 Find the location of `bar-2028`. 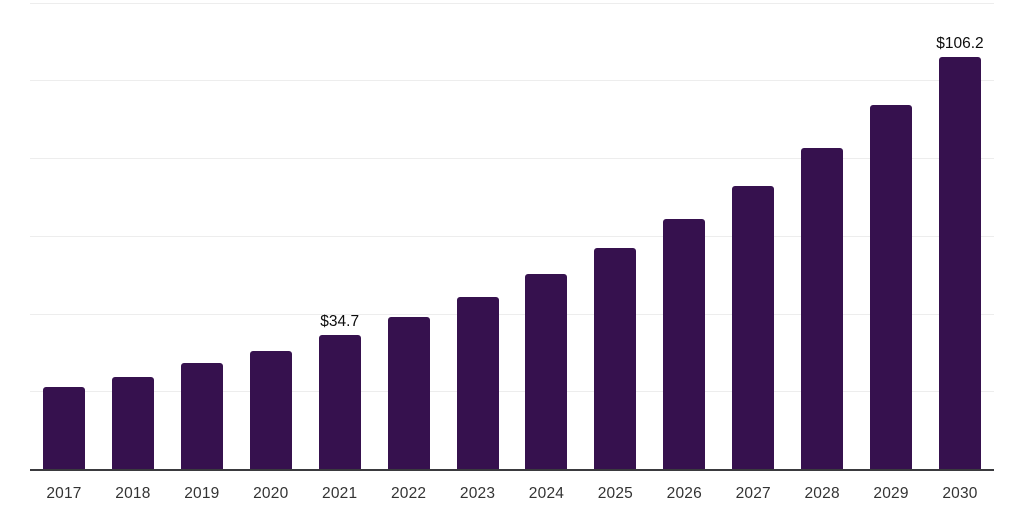

bar-2028 is located at coordinates (822, 309).